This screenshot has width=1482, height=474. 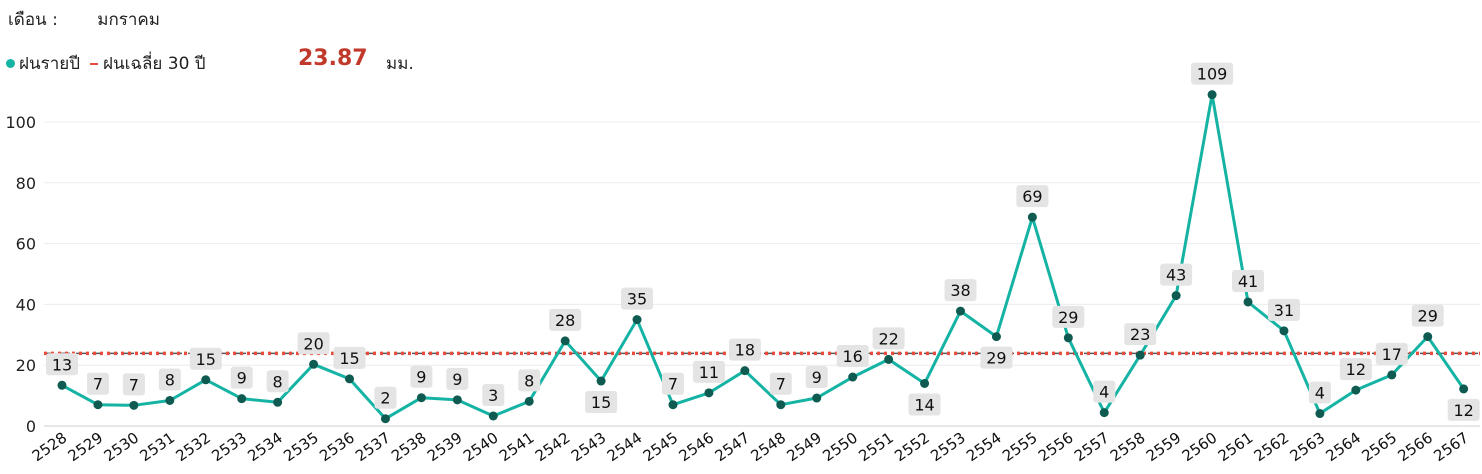 What do you see at coordinates (400, 64) in the screenshot?
I see `unit-label: มม.` at bounding box center [400, 64].